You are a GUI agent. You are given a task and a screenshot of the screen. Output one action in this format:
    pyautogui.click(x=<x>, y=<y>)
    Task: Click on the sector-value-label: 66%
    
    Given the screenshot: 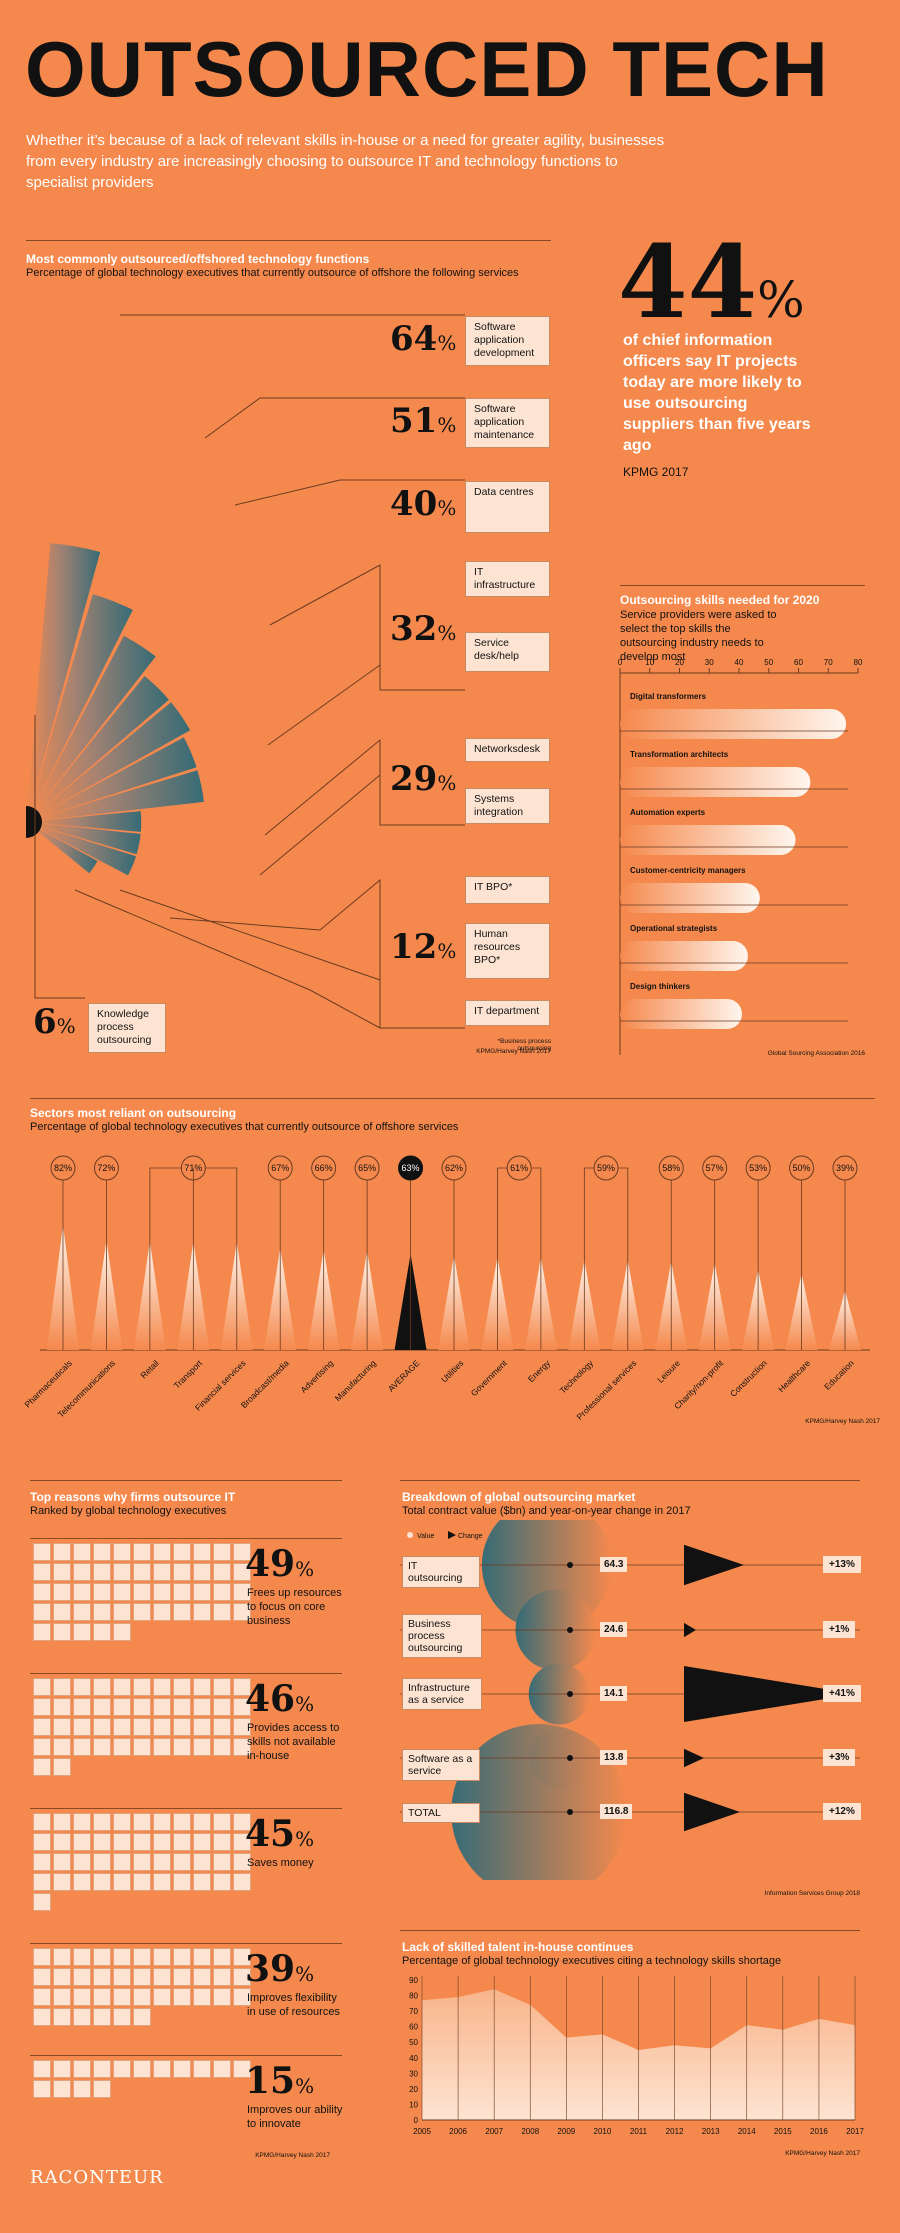 What is the action you would take?
    pyautogui.click(x=324, y=1168)
    